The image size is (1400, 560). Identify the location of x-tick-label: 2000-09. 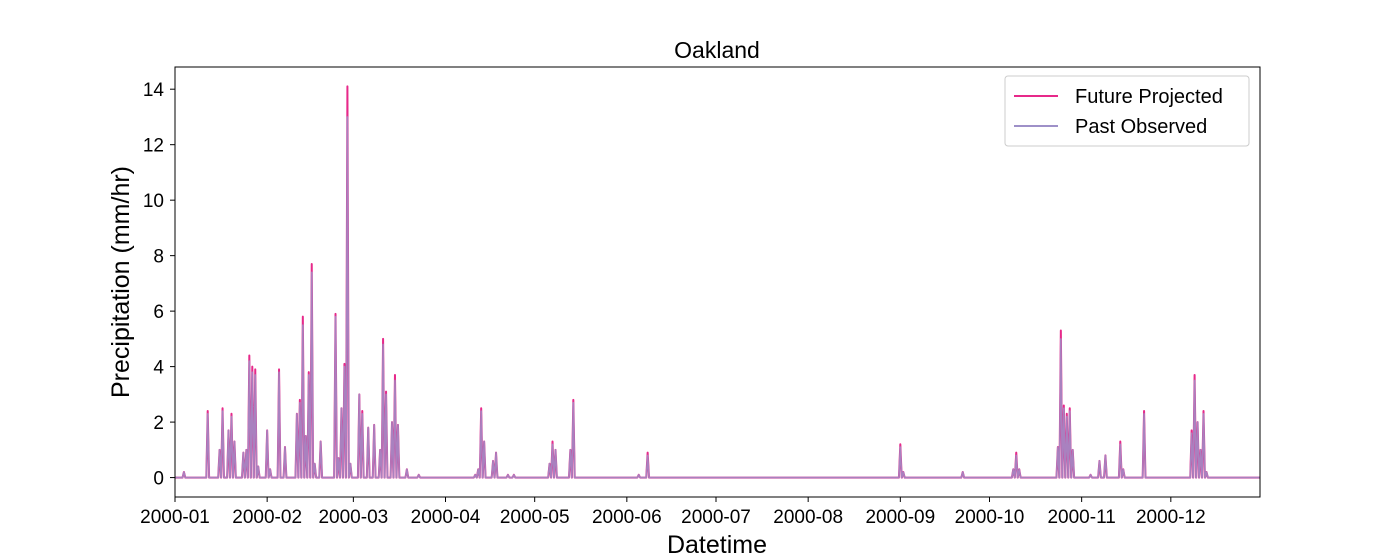
(900, 517).